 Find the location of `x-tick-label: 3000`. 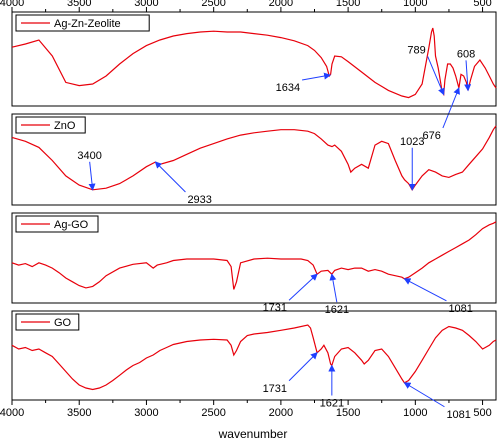

x-tick-label: 3000 is located at coordinates (146, 413).